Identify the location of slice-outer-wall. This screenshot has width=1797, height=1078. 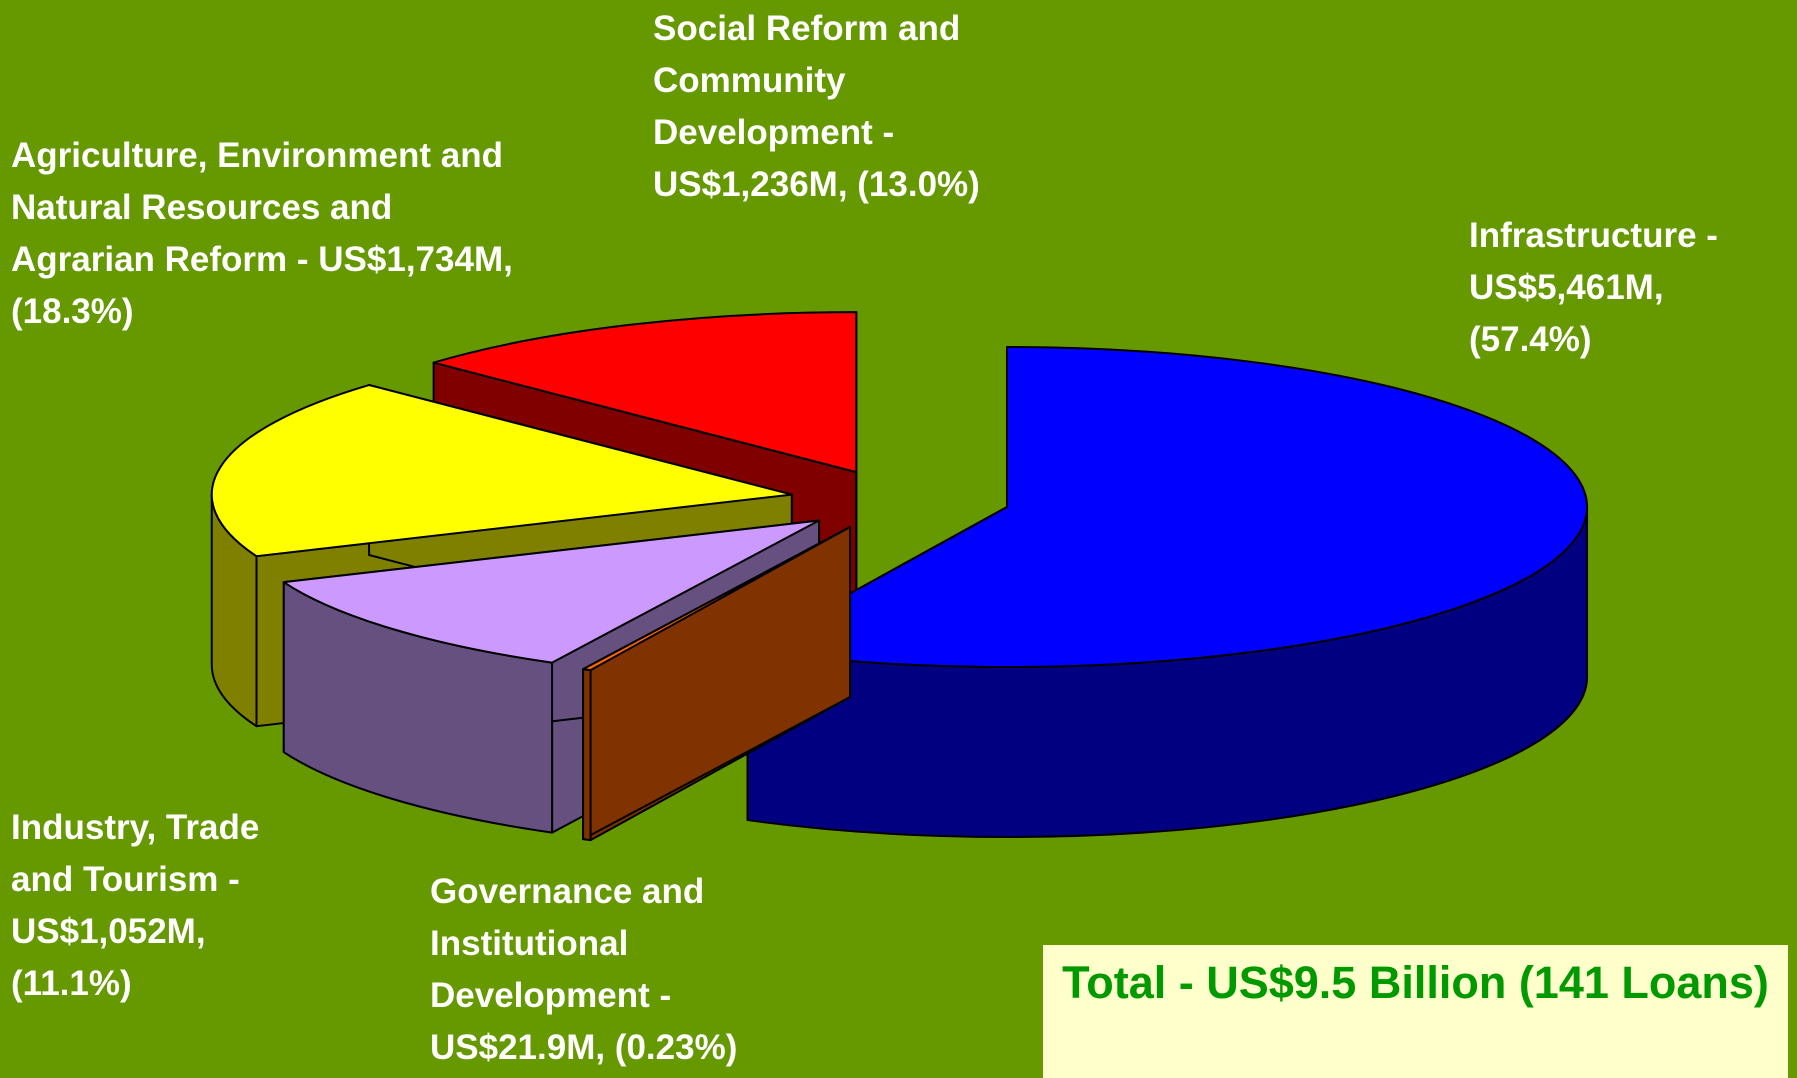
(587, 755).